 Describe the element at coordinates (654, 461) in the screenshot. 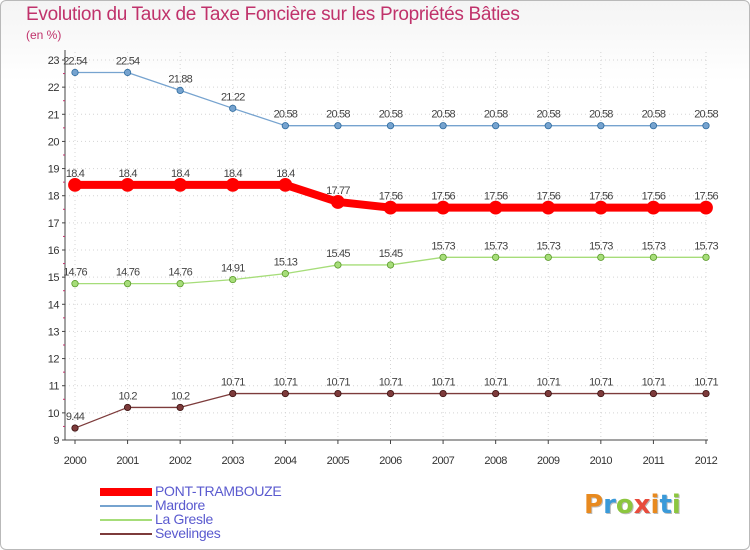

I see `x-tick-label: 2011` at that location.